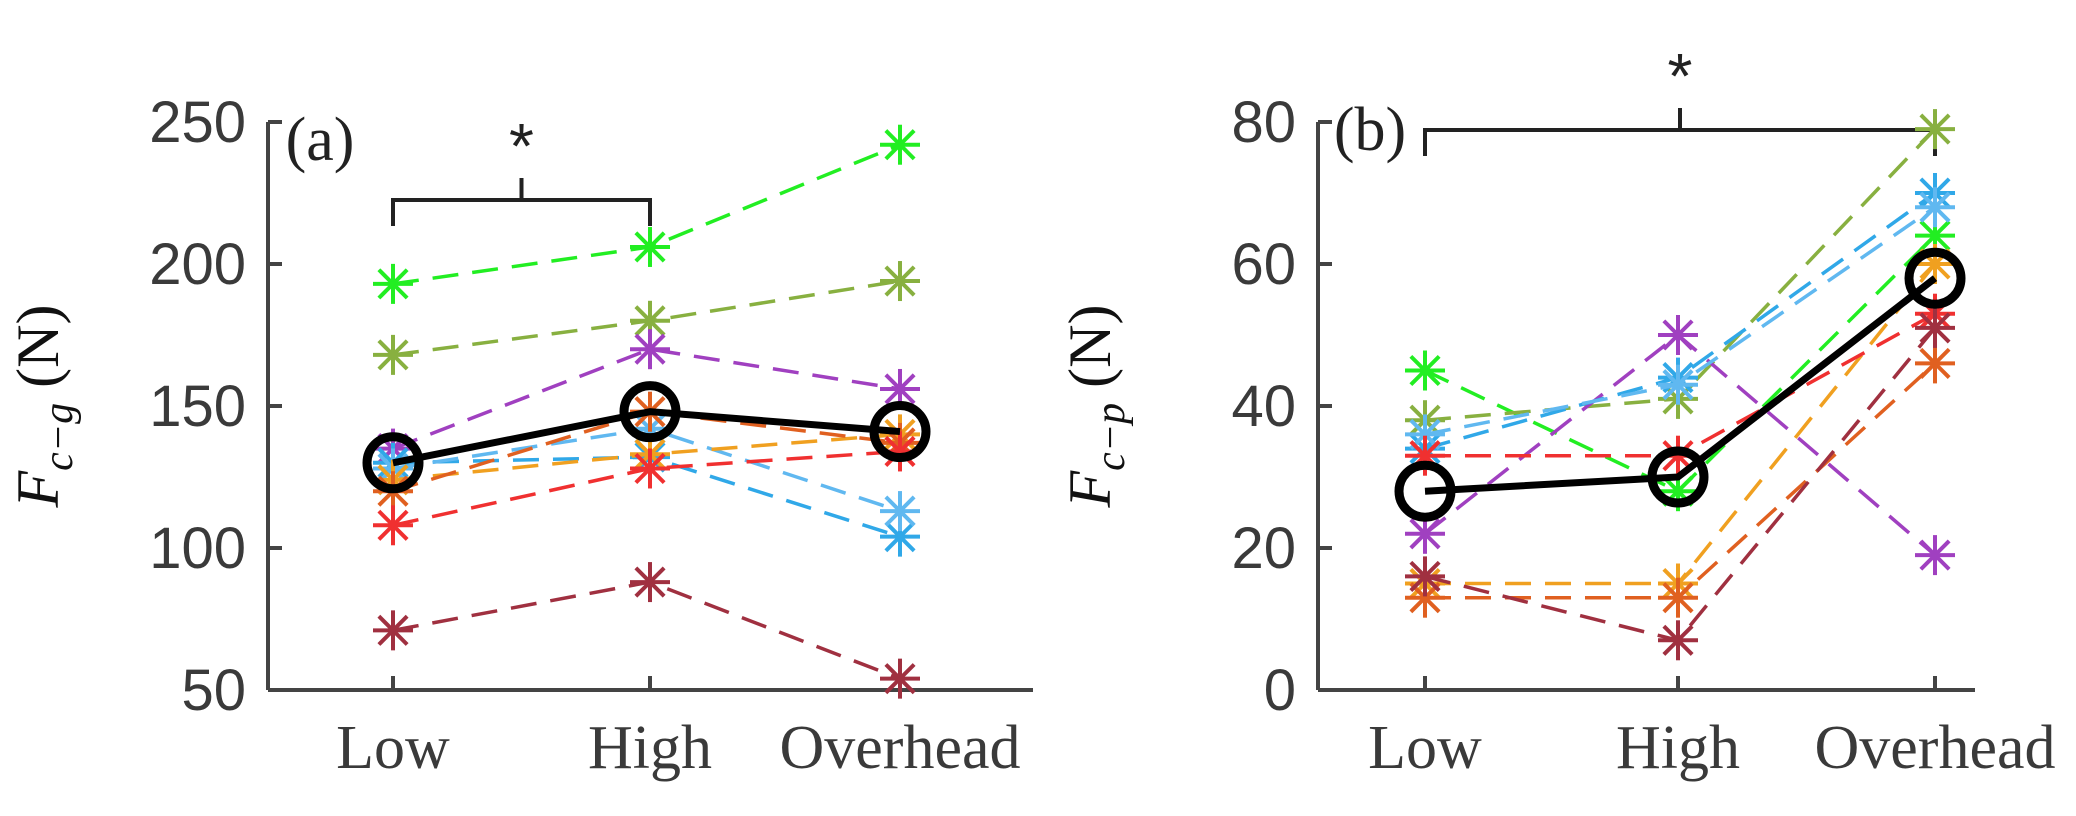 Image resolution: width=2076 pixels, height=816 pixels. I want to click on series-olive, so click(646, 318).